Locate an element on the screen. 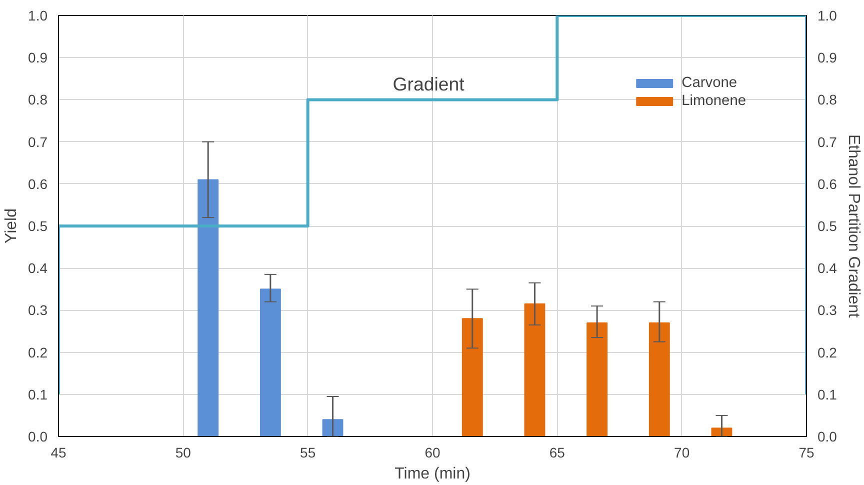 The width and height of the screenshot is (864, 485). y-tick-label: 0.4 is located at coordinates (38, 268).